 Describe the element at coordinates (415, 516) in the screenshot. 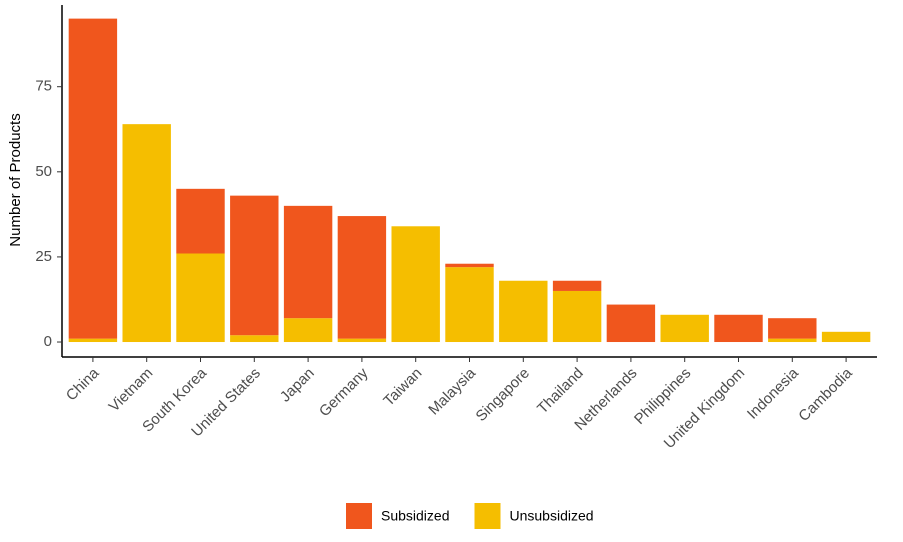

I see `legend-label: Subsidized` at that location.